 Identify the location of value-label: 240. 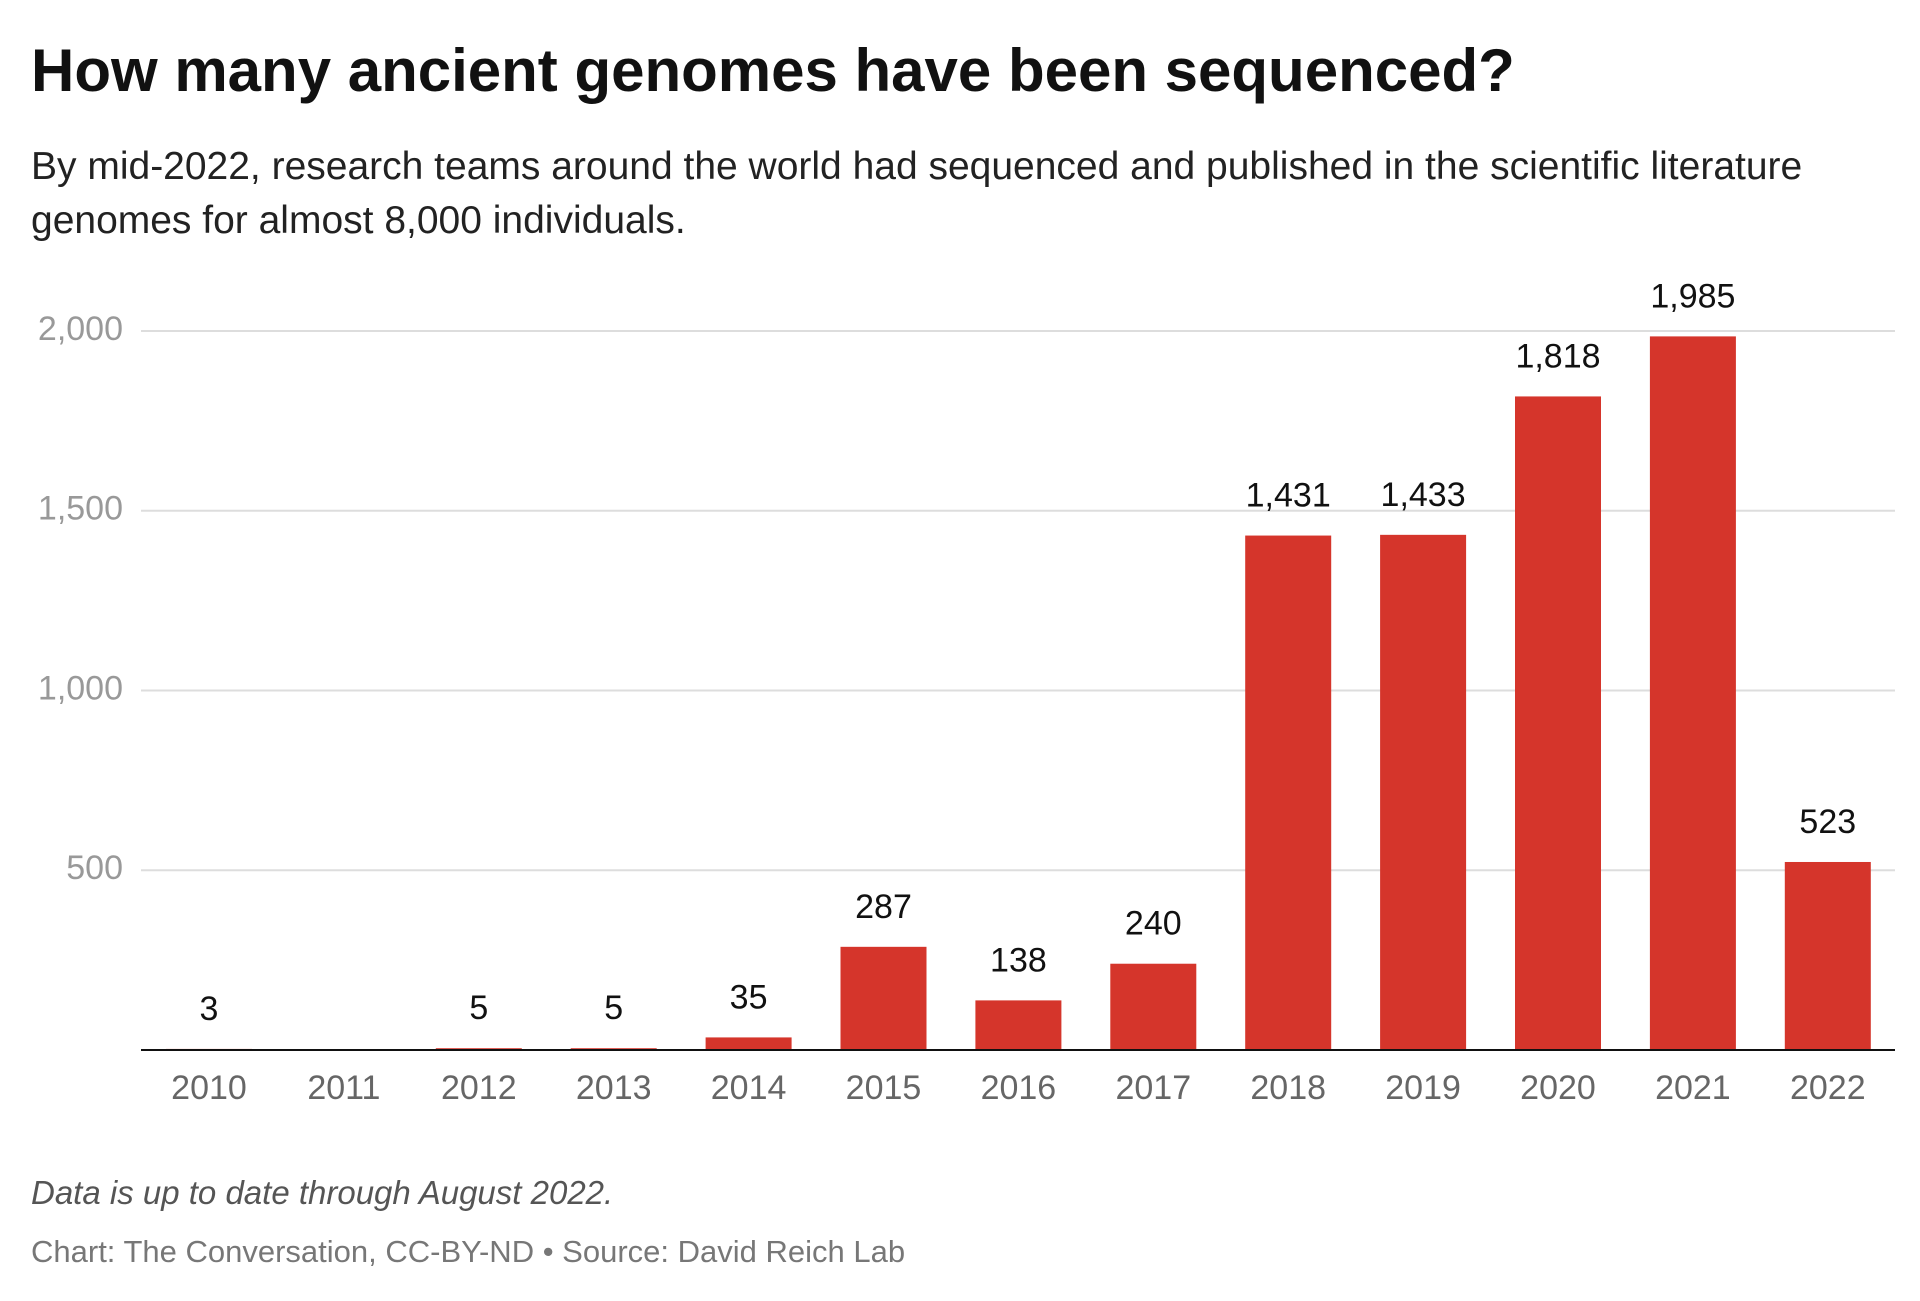
(1153, 924).